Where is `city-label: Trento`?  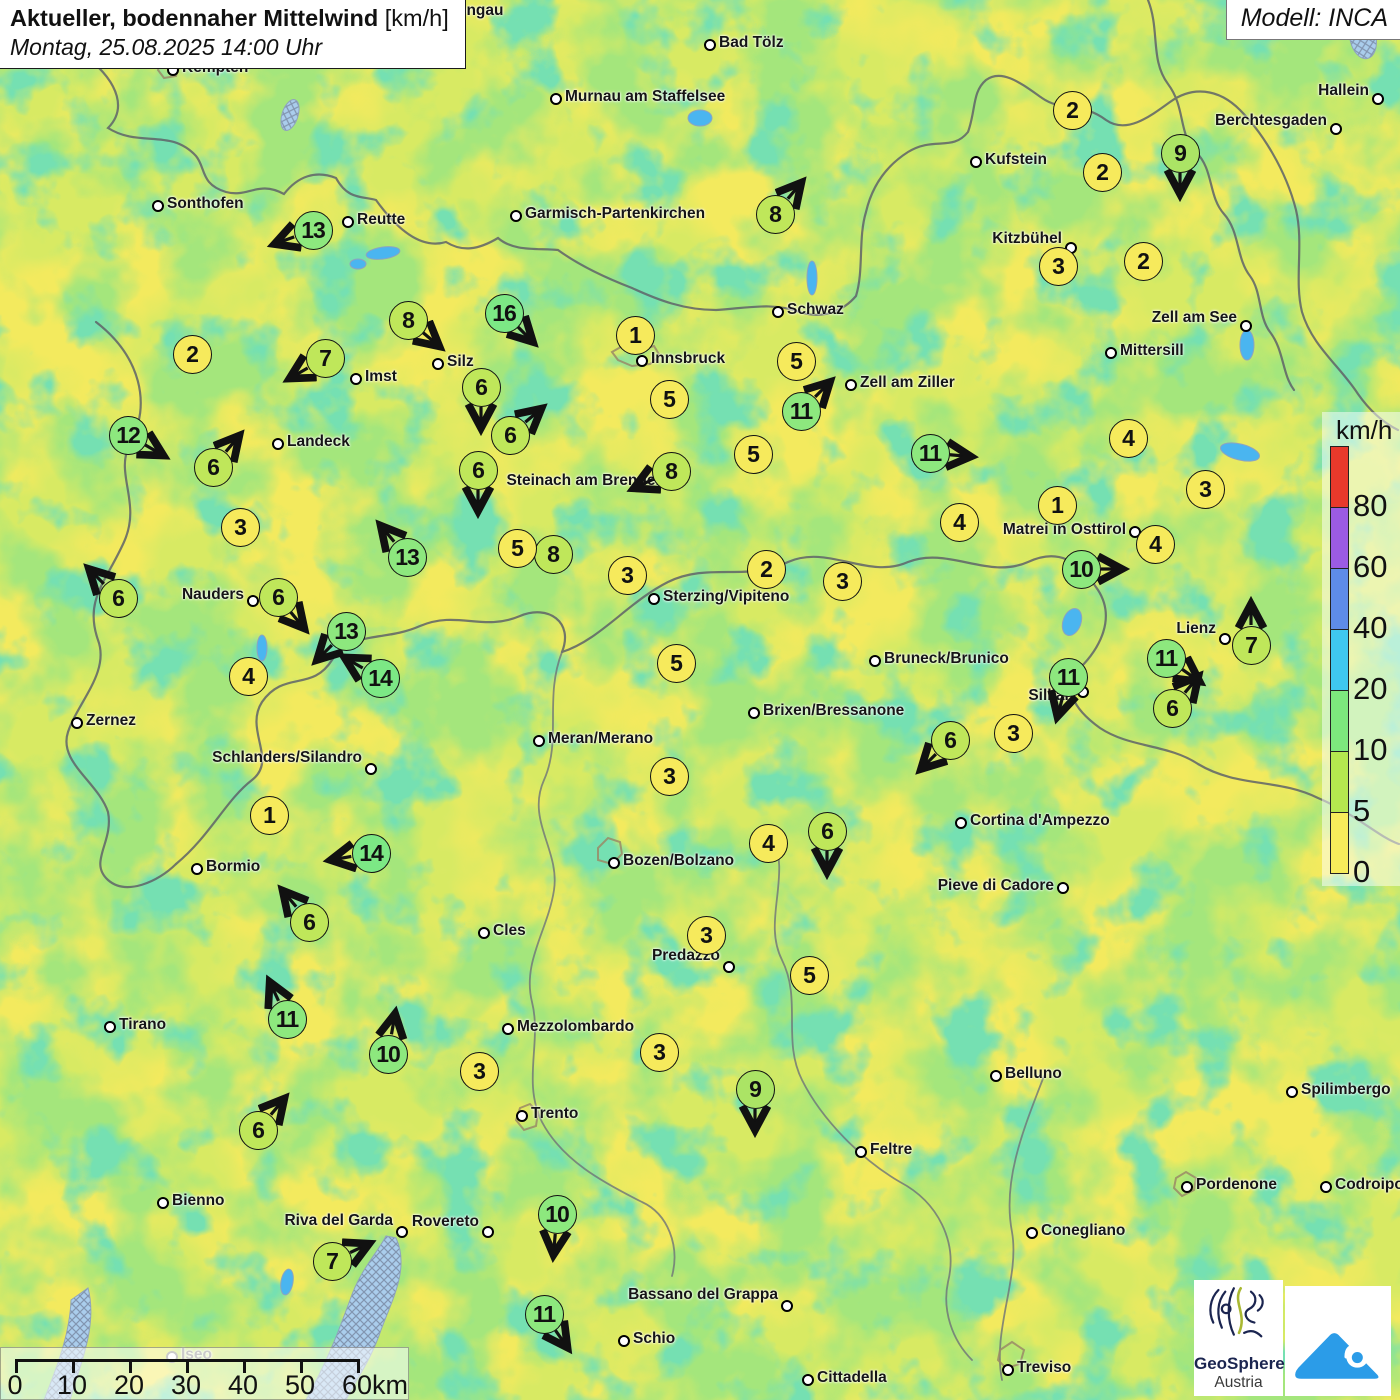 city-label: Trento is located at coordinates (555, 1113).